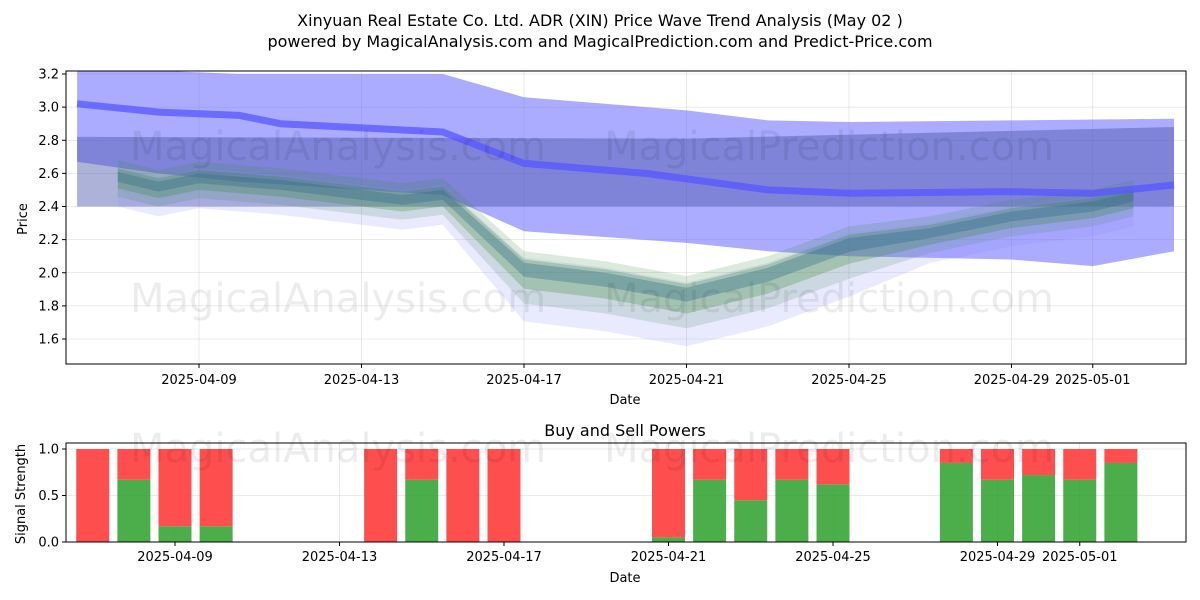 The image size is (1200, 600). What do you see at coordinates (48, 340) in the screenshot?
I see `price-y-tick-label: 1.6` at bounding box center [48, 340].